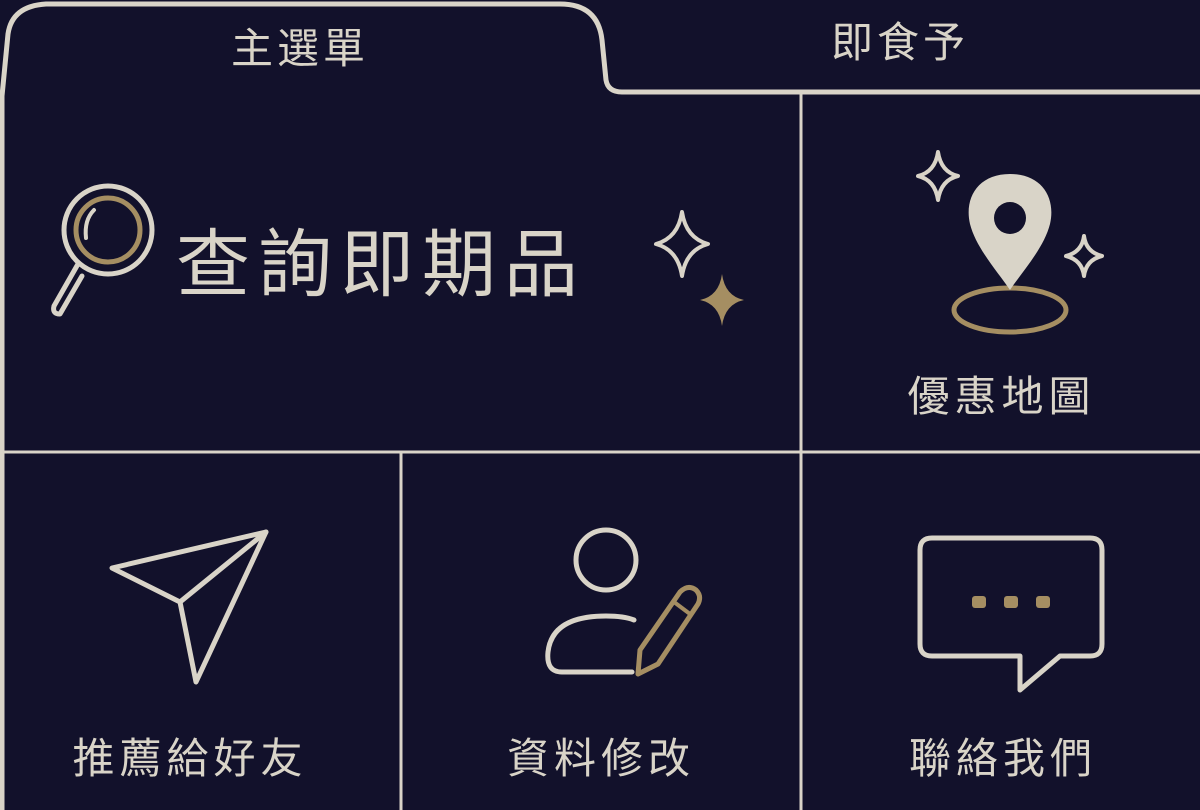 The image size is (1200, 810). Describe the element at coordinates (1001, 396) in the screenshot. I see `discount-map-label: 優惠地圖` at that location.